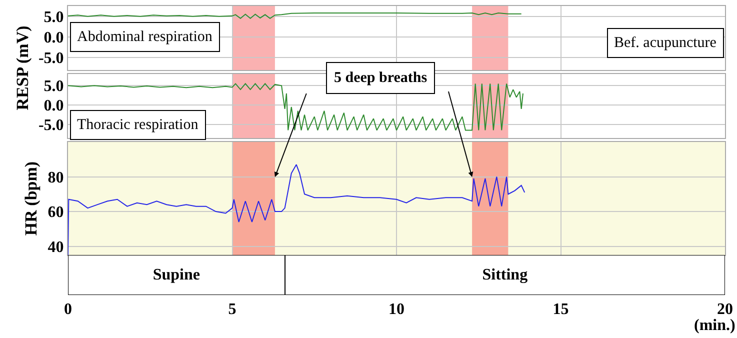 The height and width of the screenshot is (338, 737). What do you see at coordinates (665, 43) in the screenshot?
I see `annotation: Bef. acupuncture` at bounding box center [665, 43].